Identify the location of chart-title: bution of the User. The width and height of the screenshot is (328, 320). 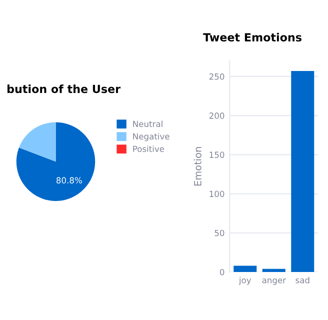
(64, 89).